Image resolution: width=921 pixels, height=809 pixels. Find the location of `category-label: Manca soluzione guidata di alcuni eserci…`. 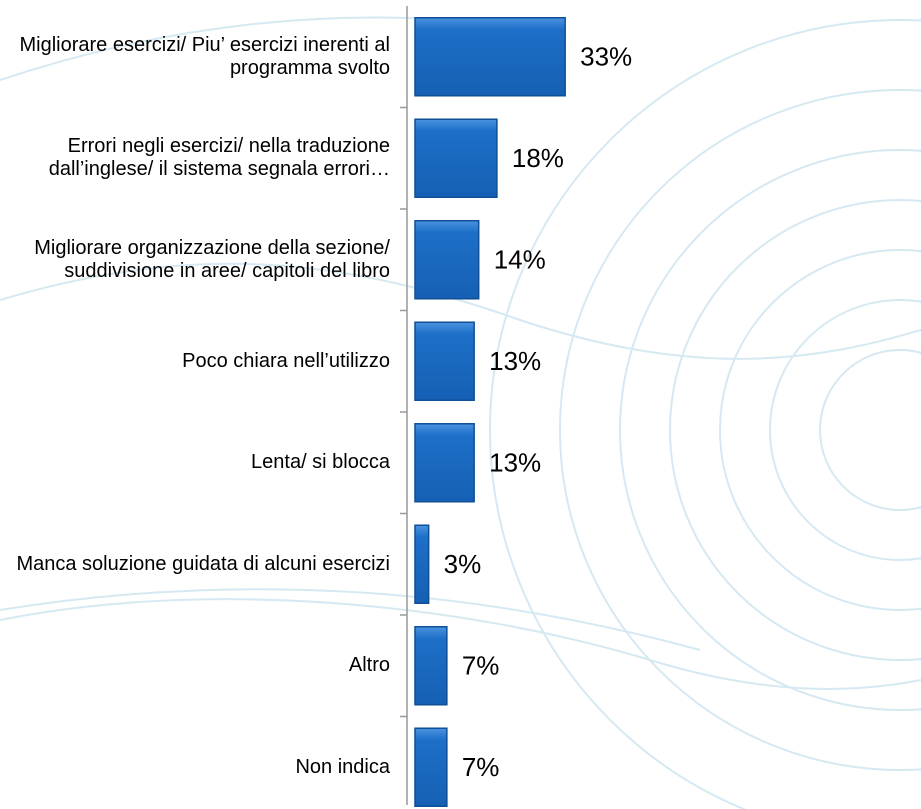

category-label: Manca soluzione guidata di alcuni eserci… is located at coordinates (203, 563).